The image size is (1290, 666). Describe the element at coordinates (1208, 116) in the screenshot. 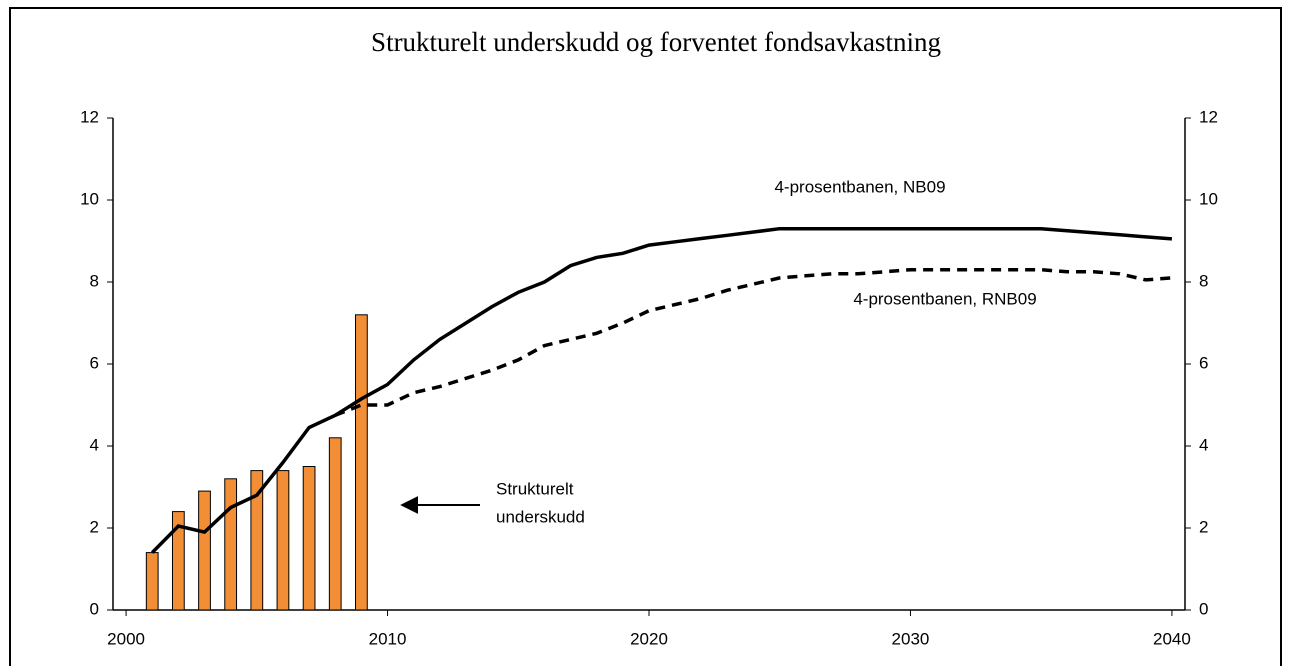

I see `y2-tick-label: 12` at that location.